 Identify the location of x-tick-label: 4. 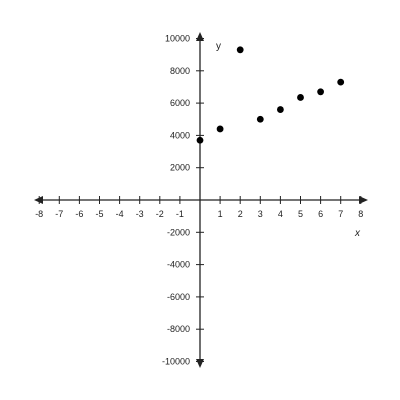
(280, 214).